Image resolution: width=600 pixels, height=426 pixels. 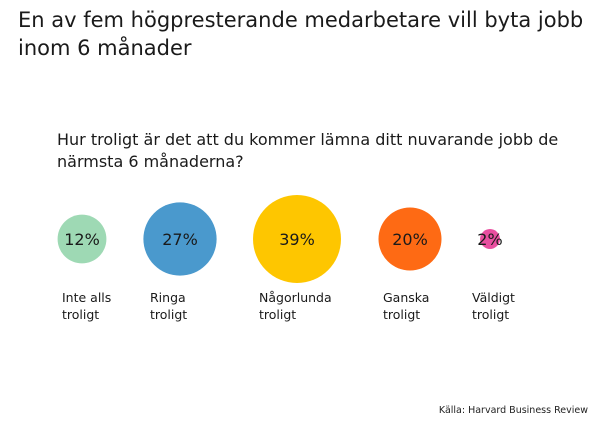 I want to click on value-label: 39%, so click(x=297, y=239).